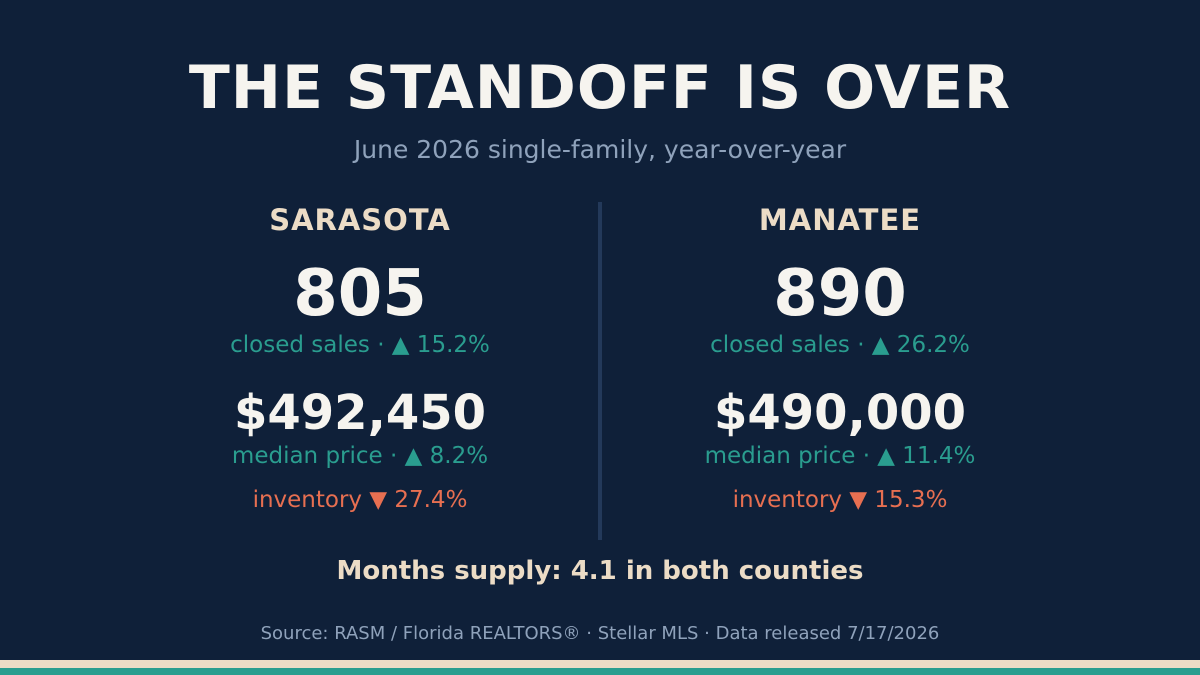 The width and height of the screenshot is (1200, 675). Describe the element at coordinates (600, 571) in the screenshot. I see `months-supply-note: Months supply: 4.1 in both counties` at that location.